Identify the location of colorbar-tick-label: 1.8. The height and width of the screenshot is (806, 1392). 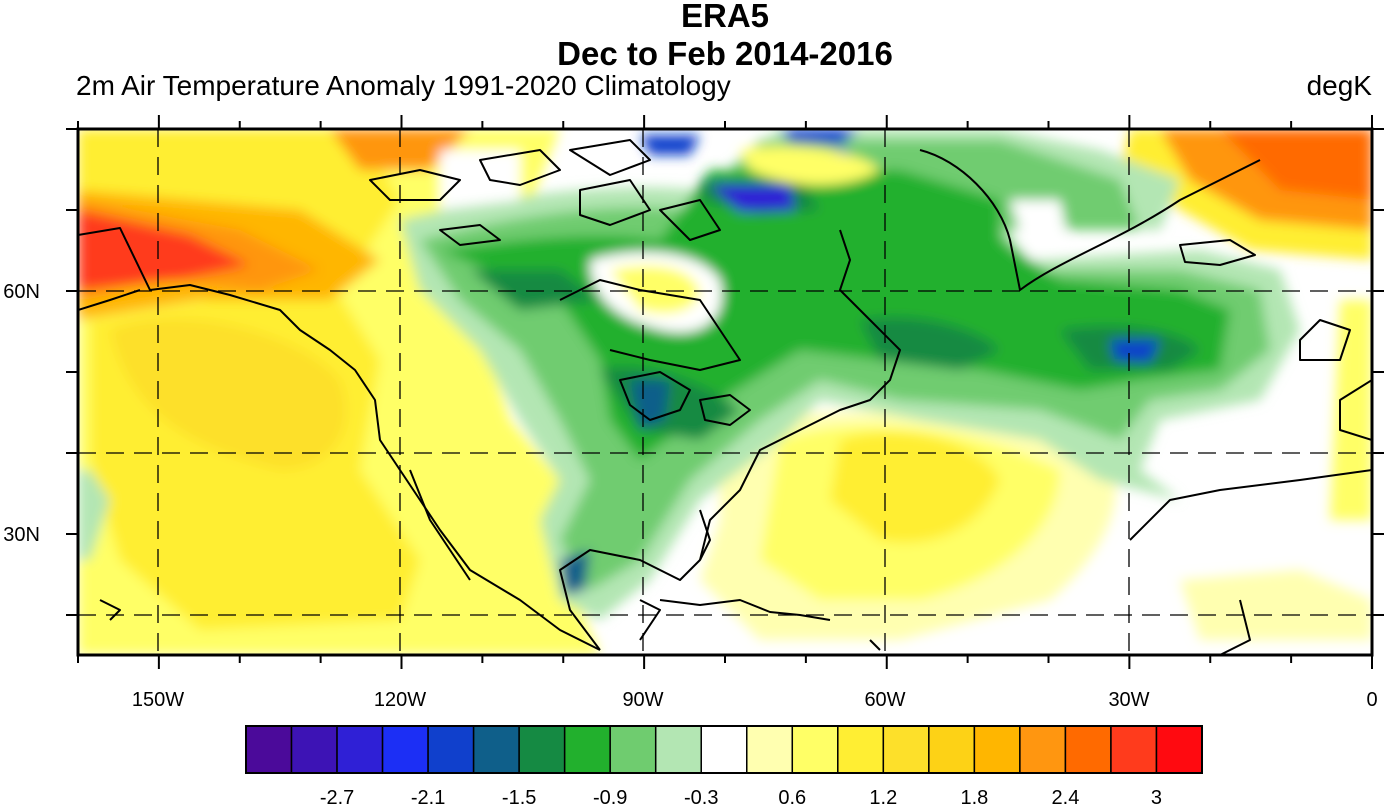
(974, 796).